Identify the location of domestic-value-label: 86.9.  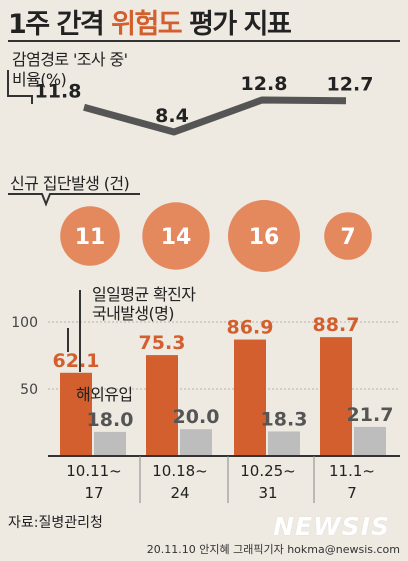
(250, 328).